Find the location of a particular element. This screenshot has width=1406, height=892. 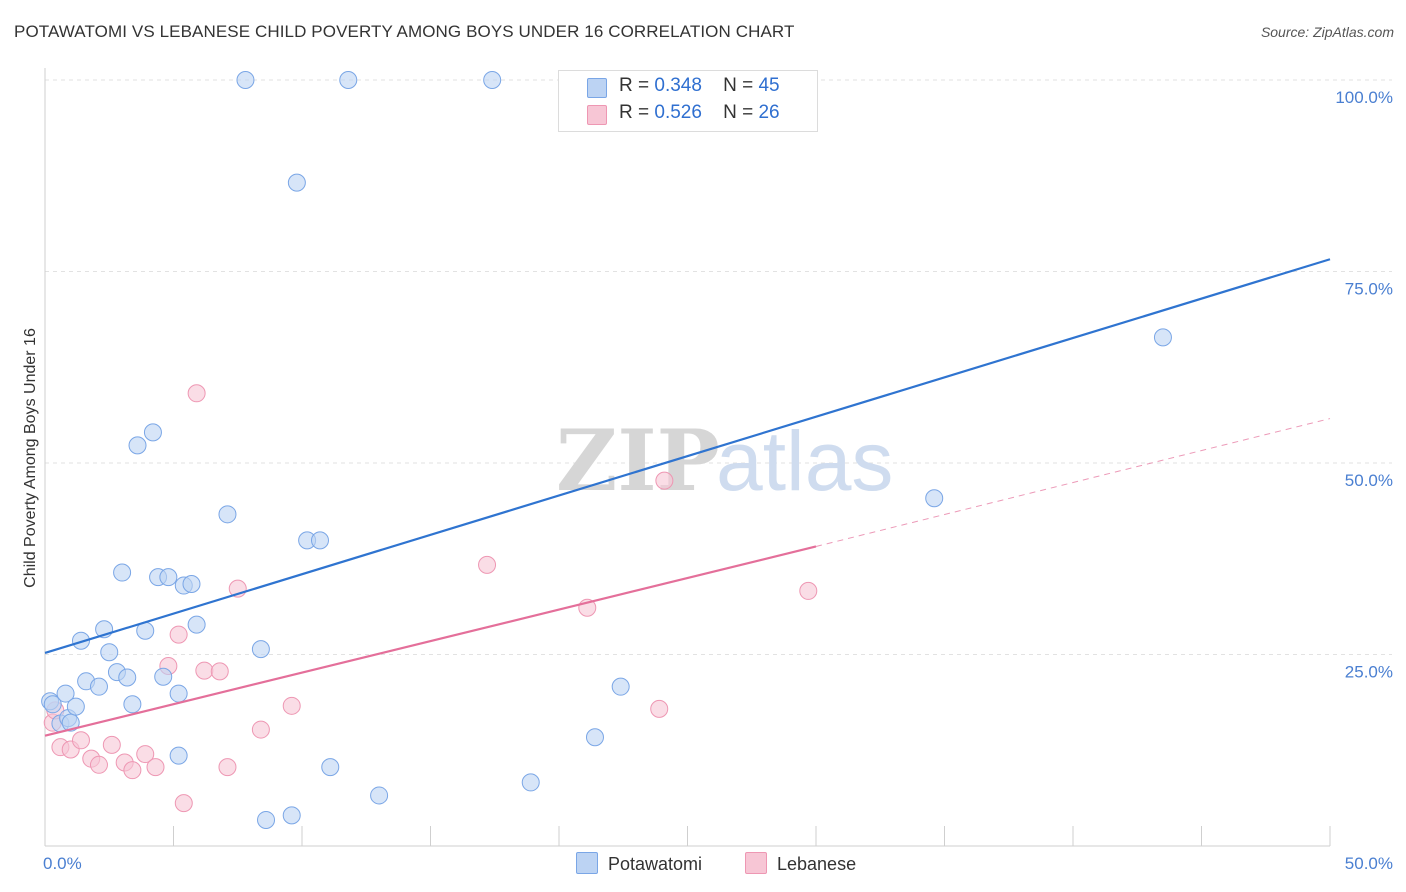

r-value-lebanese: 0.526 is located at coordinates (678, 112).